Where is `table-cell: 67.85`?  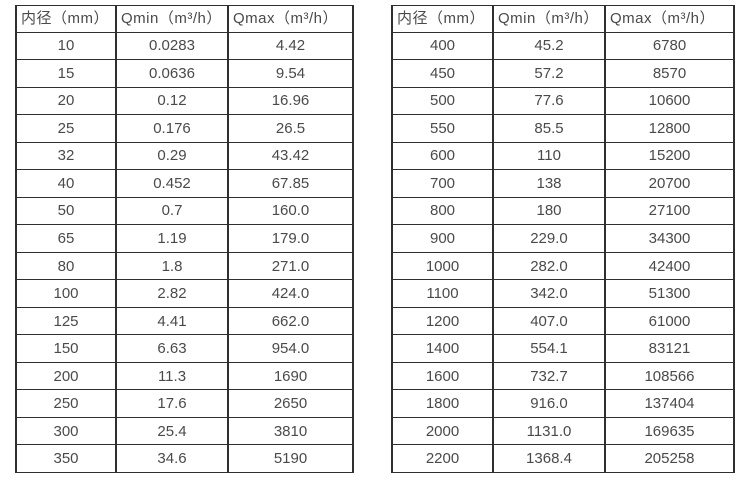 table-cell: 67.85 is located at coordinates (290, 183).